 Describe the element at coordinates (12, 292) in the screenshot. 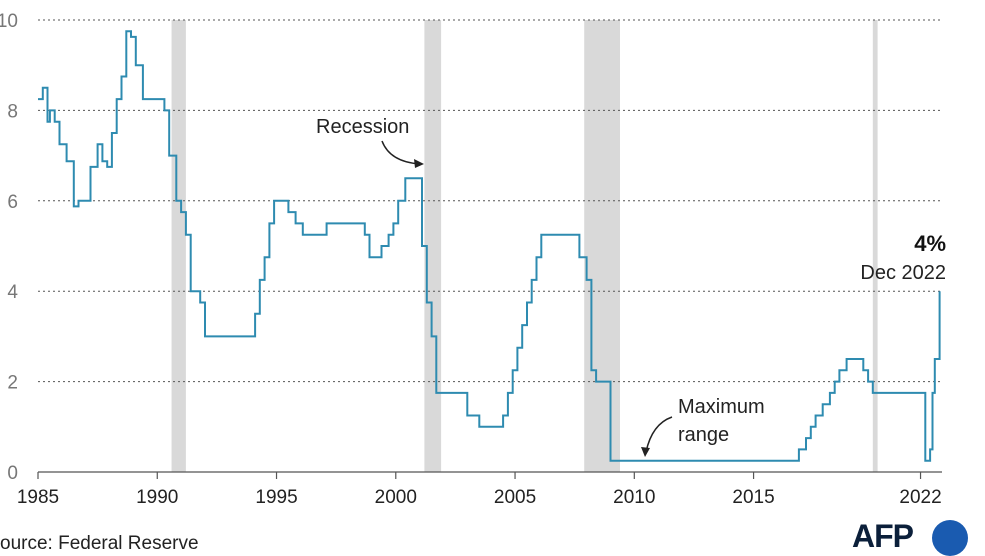

I see `y-tick-label: 4` at that location.